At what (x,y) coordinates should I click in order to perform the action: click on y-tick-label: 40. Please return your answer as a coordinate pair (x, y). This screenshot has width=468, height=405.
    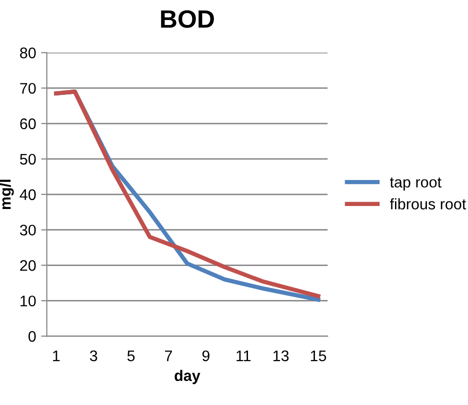
    Looking at the image, I should click on (28, 194).